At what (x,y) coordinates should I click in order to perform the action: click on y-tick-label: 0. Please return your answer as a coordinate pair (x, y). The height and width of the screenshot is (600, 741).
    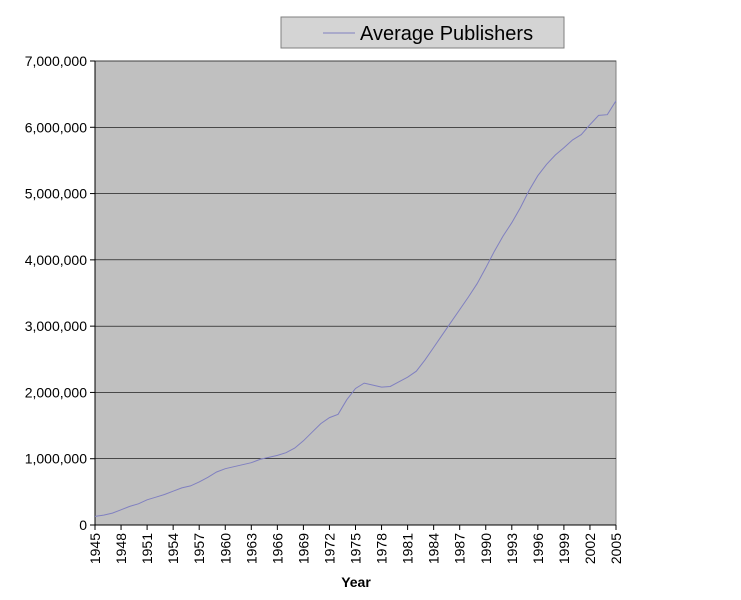
    Looking at the image, I should click on (83, 525).